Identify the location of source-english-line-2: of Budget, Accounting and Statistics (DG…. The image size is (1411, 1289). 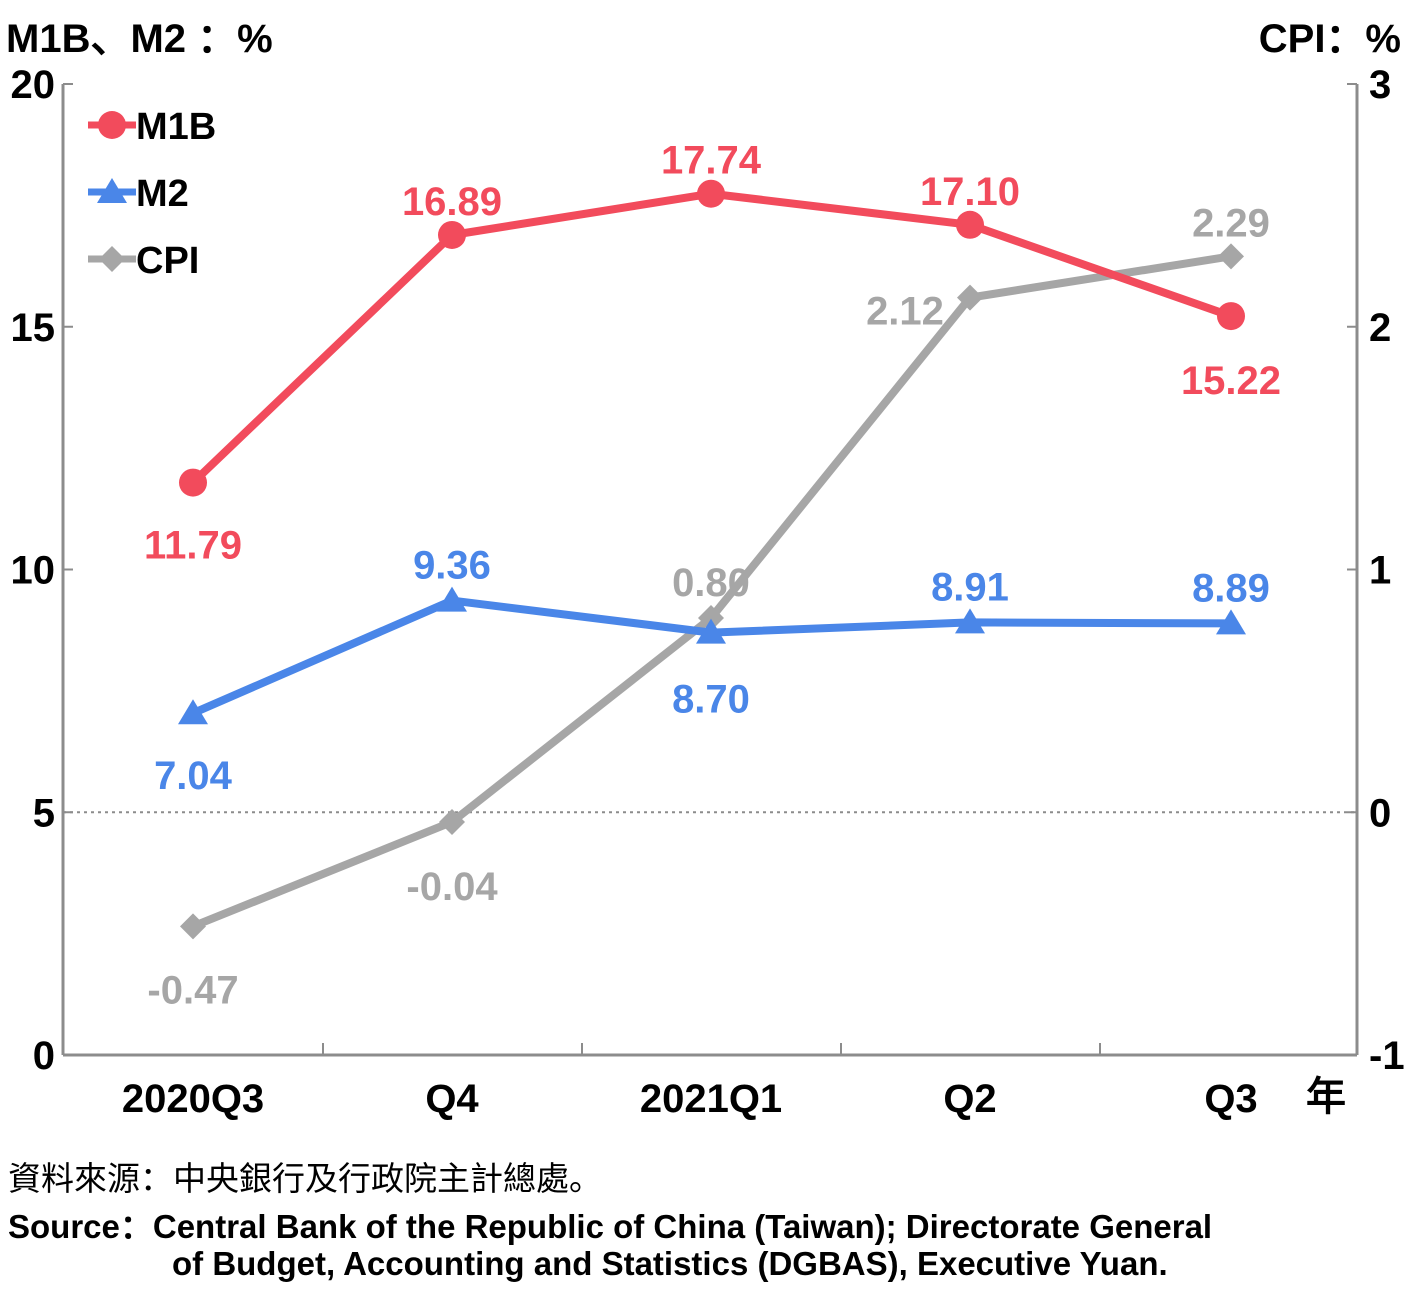
(670, 1263).